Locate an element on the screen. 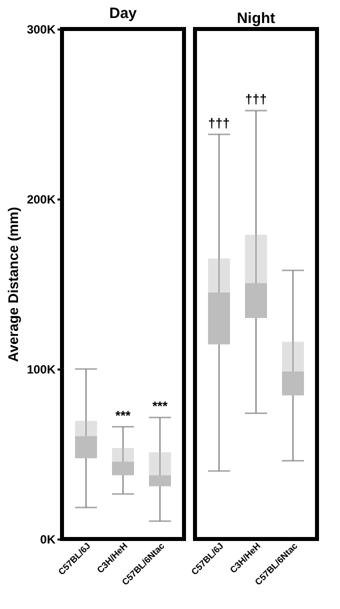  y-tick-label: 0K is located at coordinates (48, 539).